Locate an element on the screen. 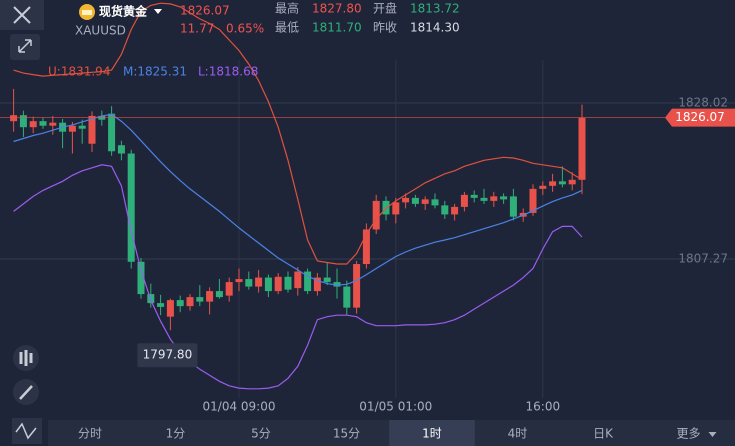 This screenshot has width=735, height=446. tab: 分时 is located at coordinates (90, 434).